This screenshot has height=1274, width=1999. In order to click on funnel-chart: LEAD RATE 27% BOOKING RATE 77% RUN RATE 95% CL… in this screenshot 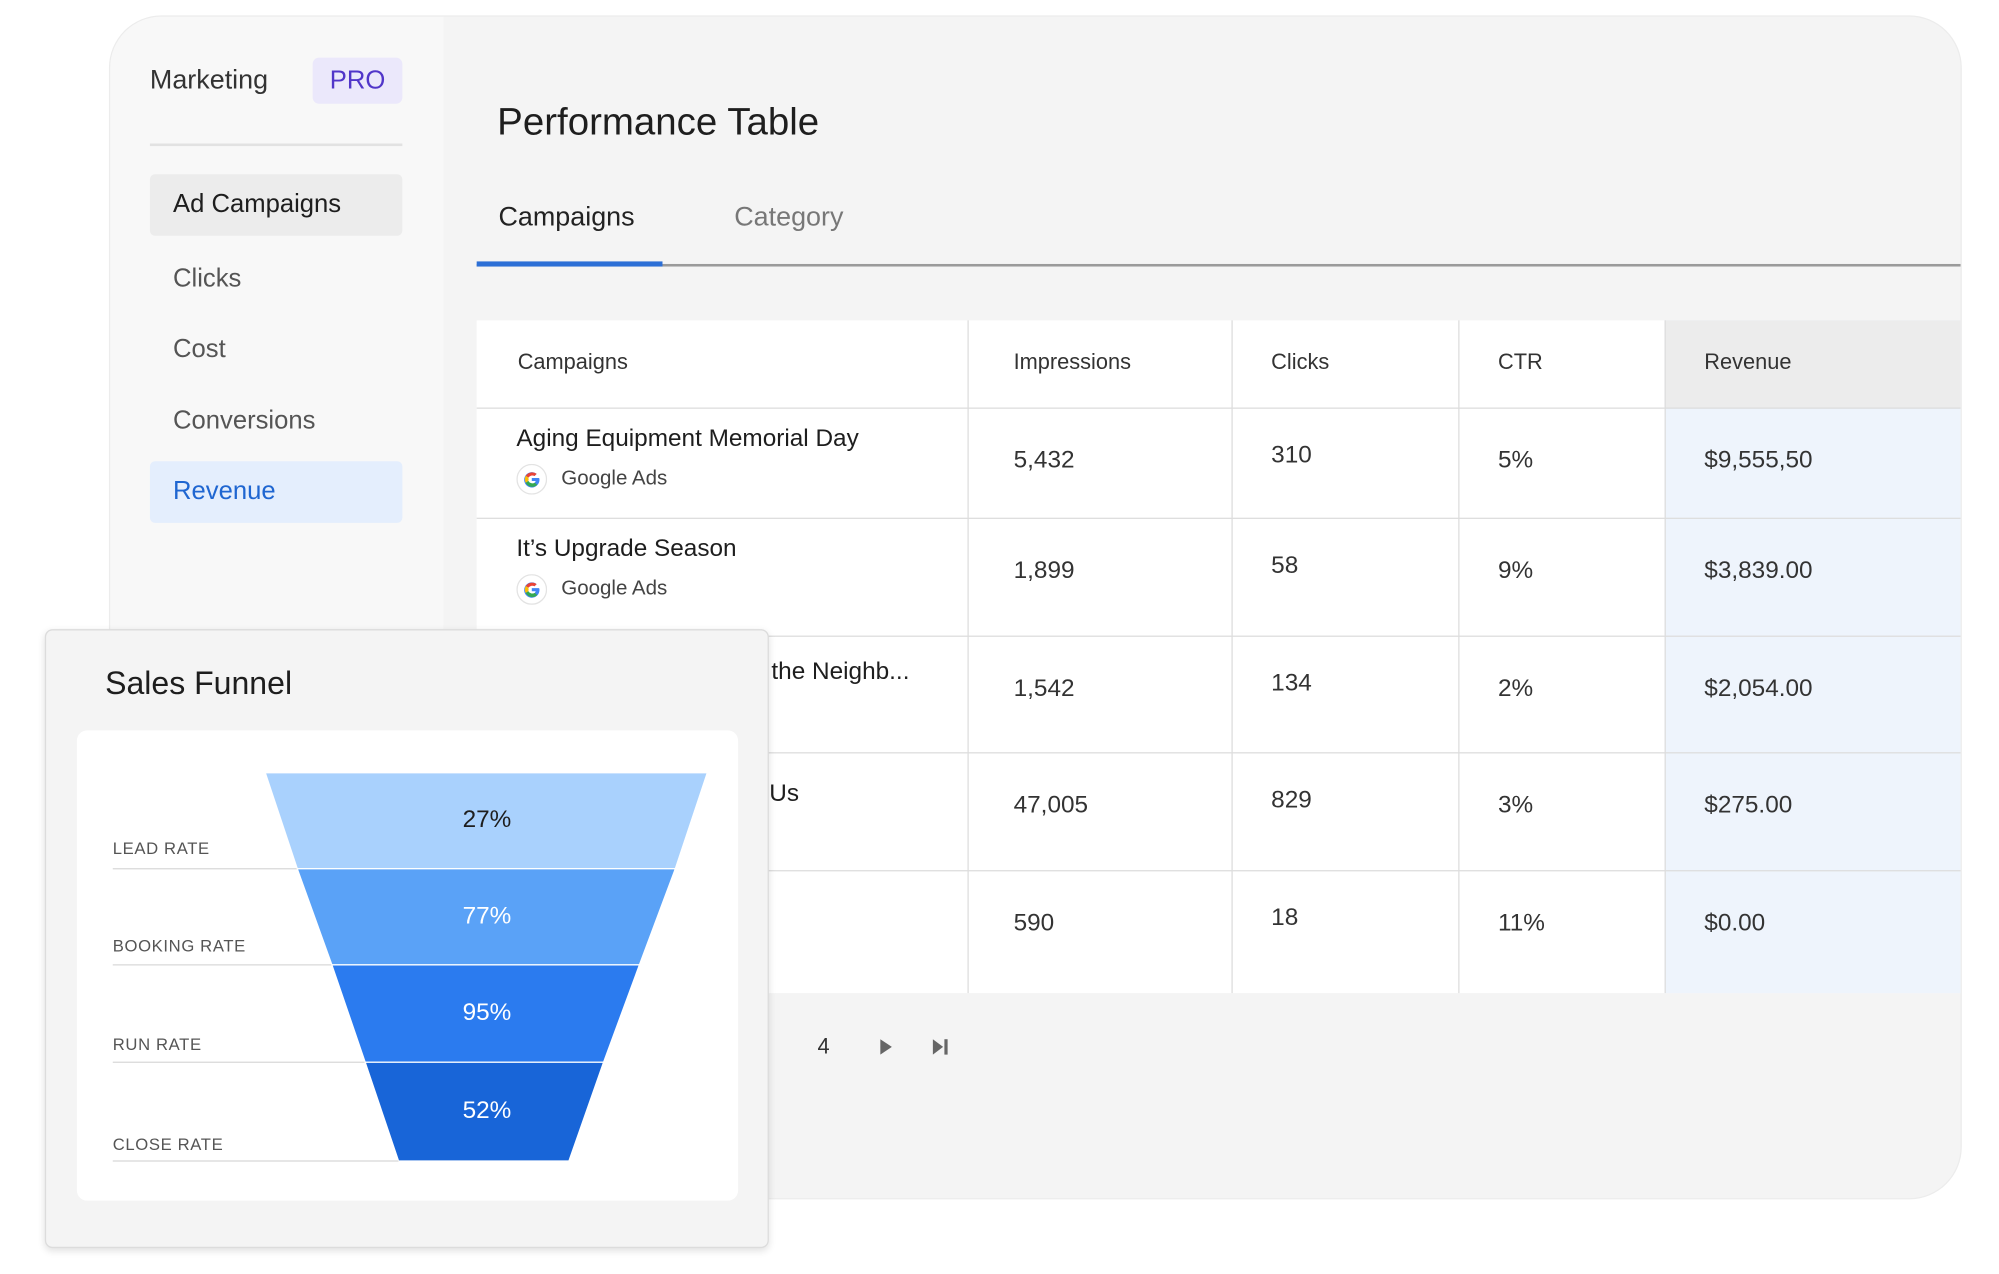, I will do `click(411, 967)`.